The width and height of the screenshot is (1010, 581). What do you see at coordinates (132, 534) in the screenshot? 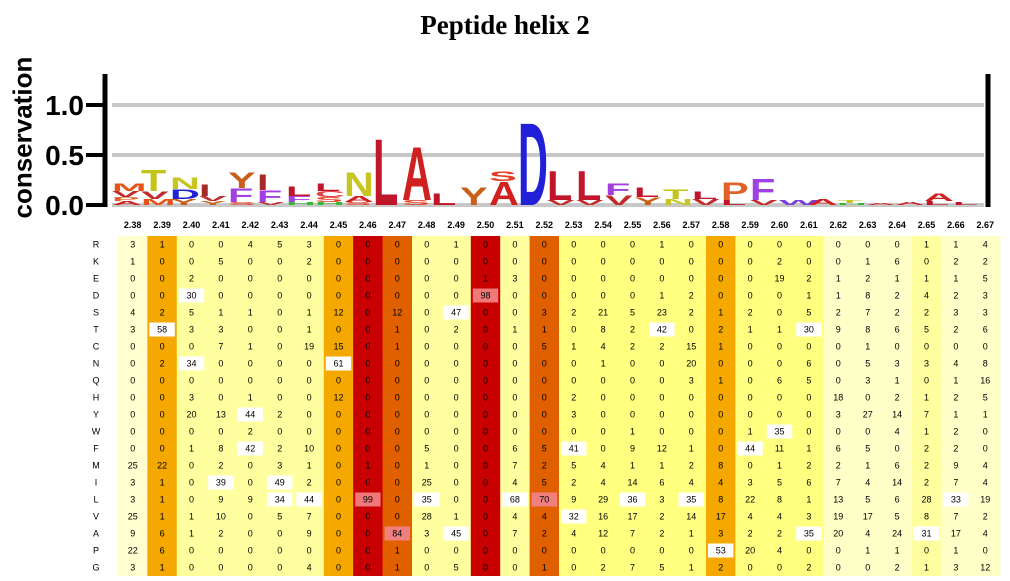
I see `heatmap-cell-value: 9` at bounding box center [132, 534].